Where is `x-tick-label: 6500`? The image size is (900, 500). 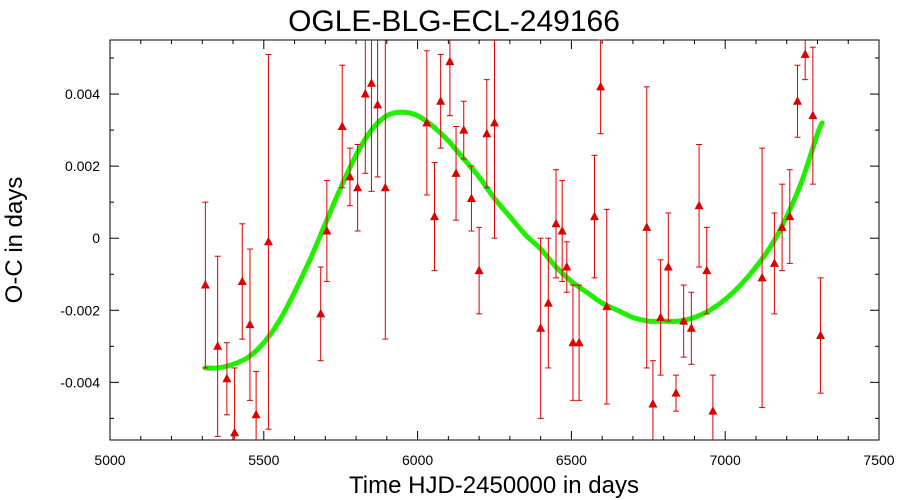 x-tick-label: 6500 is located at coordinates (571, 460).